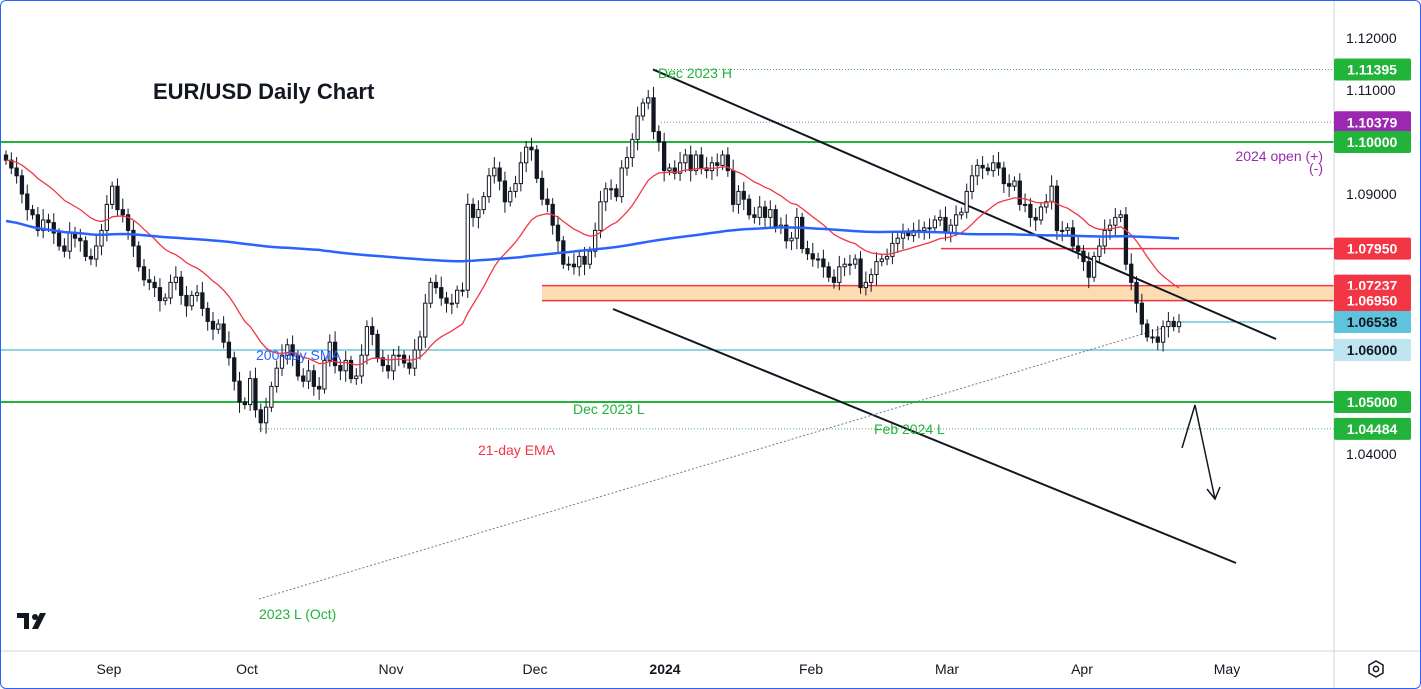 The width and height of the screenshot is (1421, 689). What do you see at coordinates (298, 355) in the screenshot?
I see `sma-label: 200-day SMA` at bounding box center [298, 355].